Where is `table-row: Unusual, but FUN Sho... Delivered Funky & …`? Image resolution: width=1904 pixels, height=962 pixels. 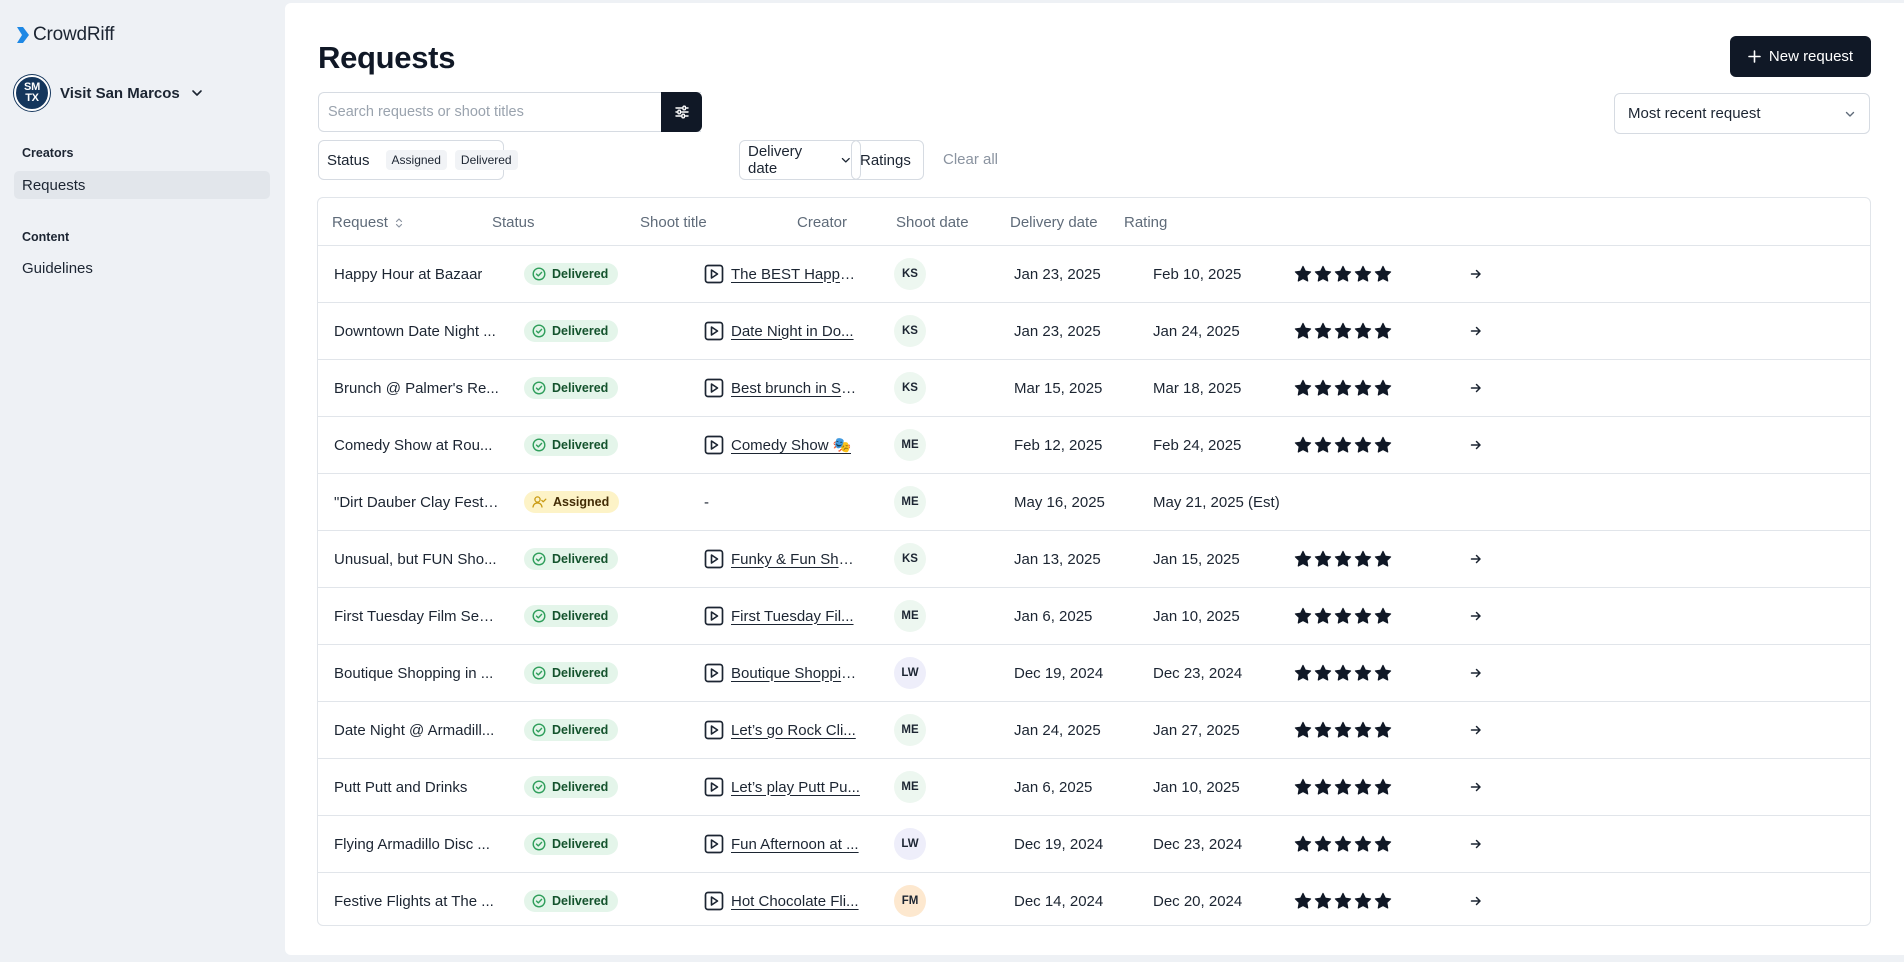 table-row: Unusual, but FUN Sho... Delivered Funky & … is located at coordinates (1094, 559).